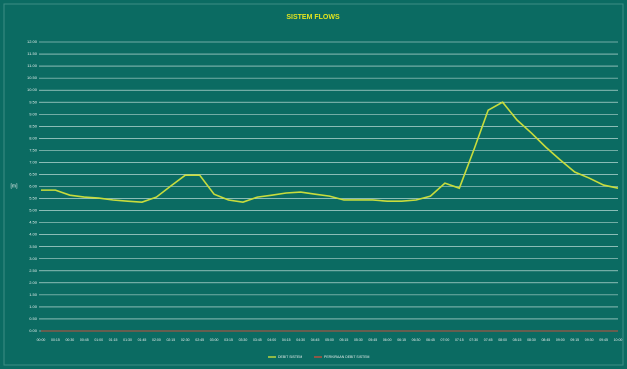  I want to click on y-tick-label: 7.00, so click(33, 161).